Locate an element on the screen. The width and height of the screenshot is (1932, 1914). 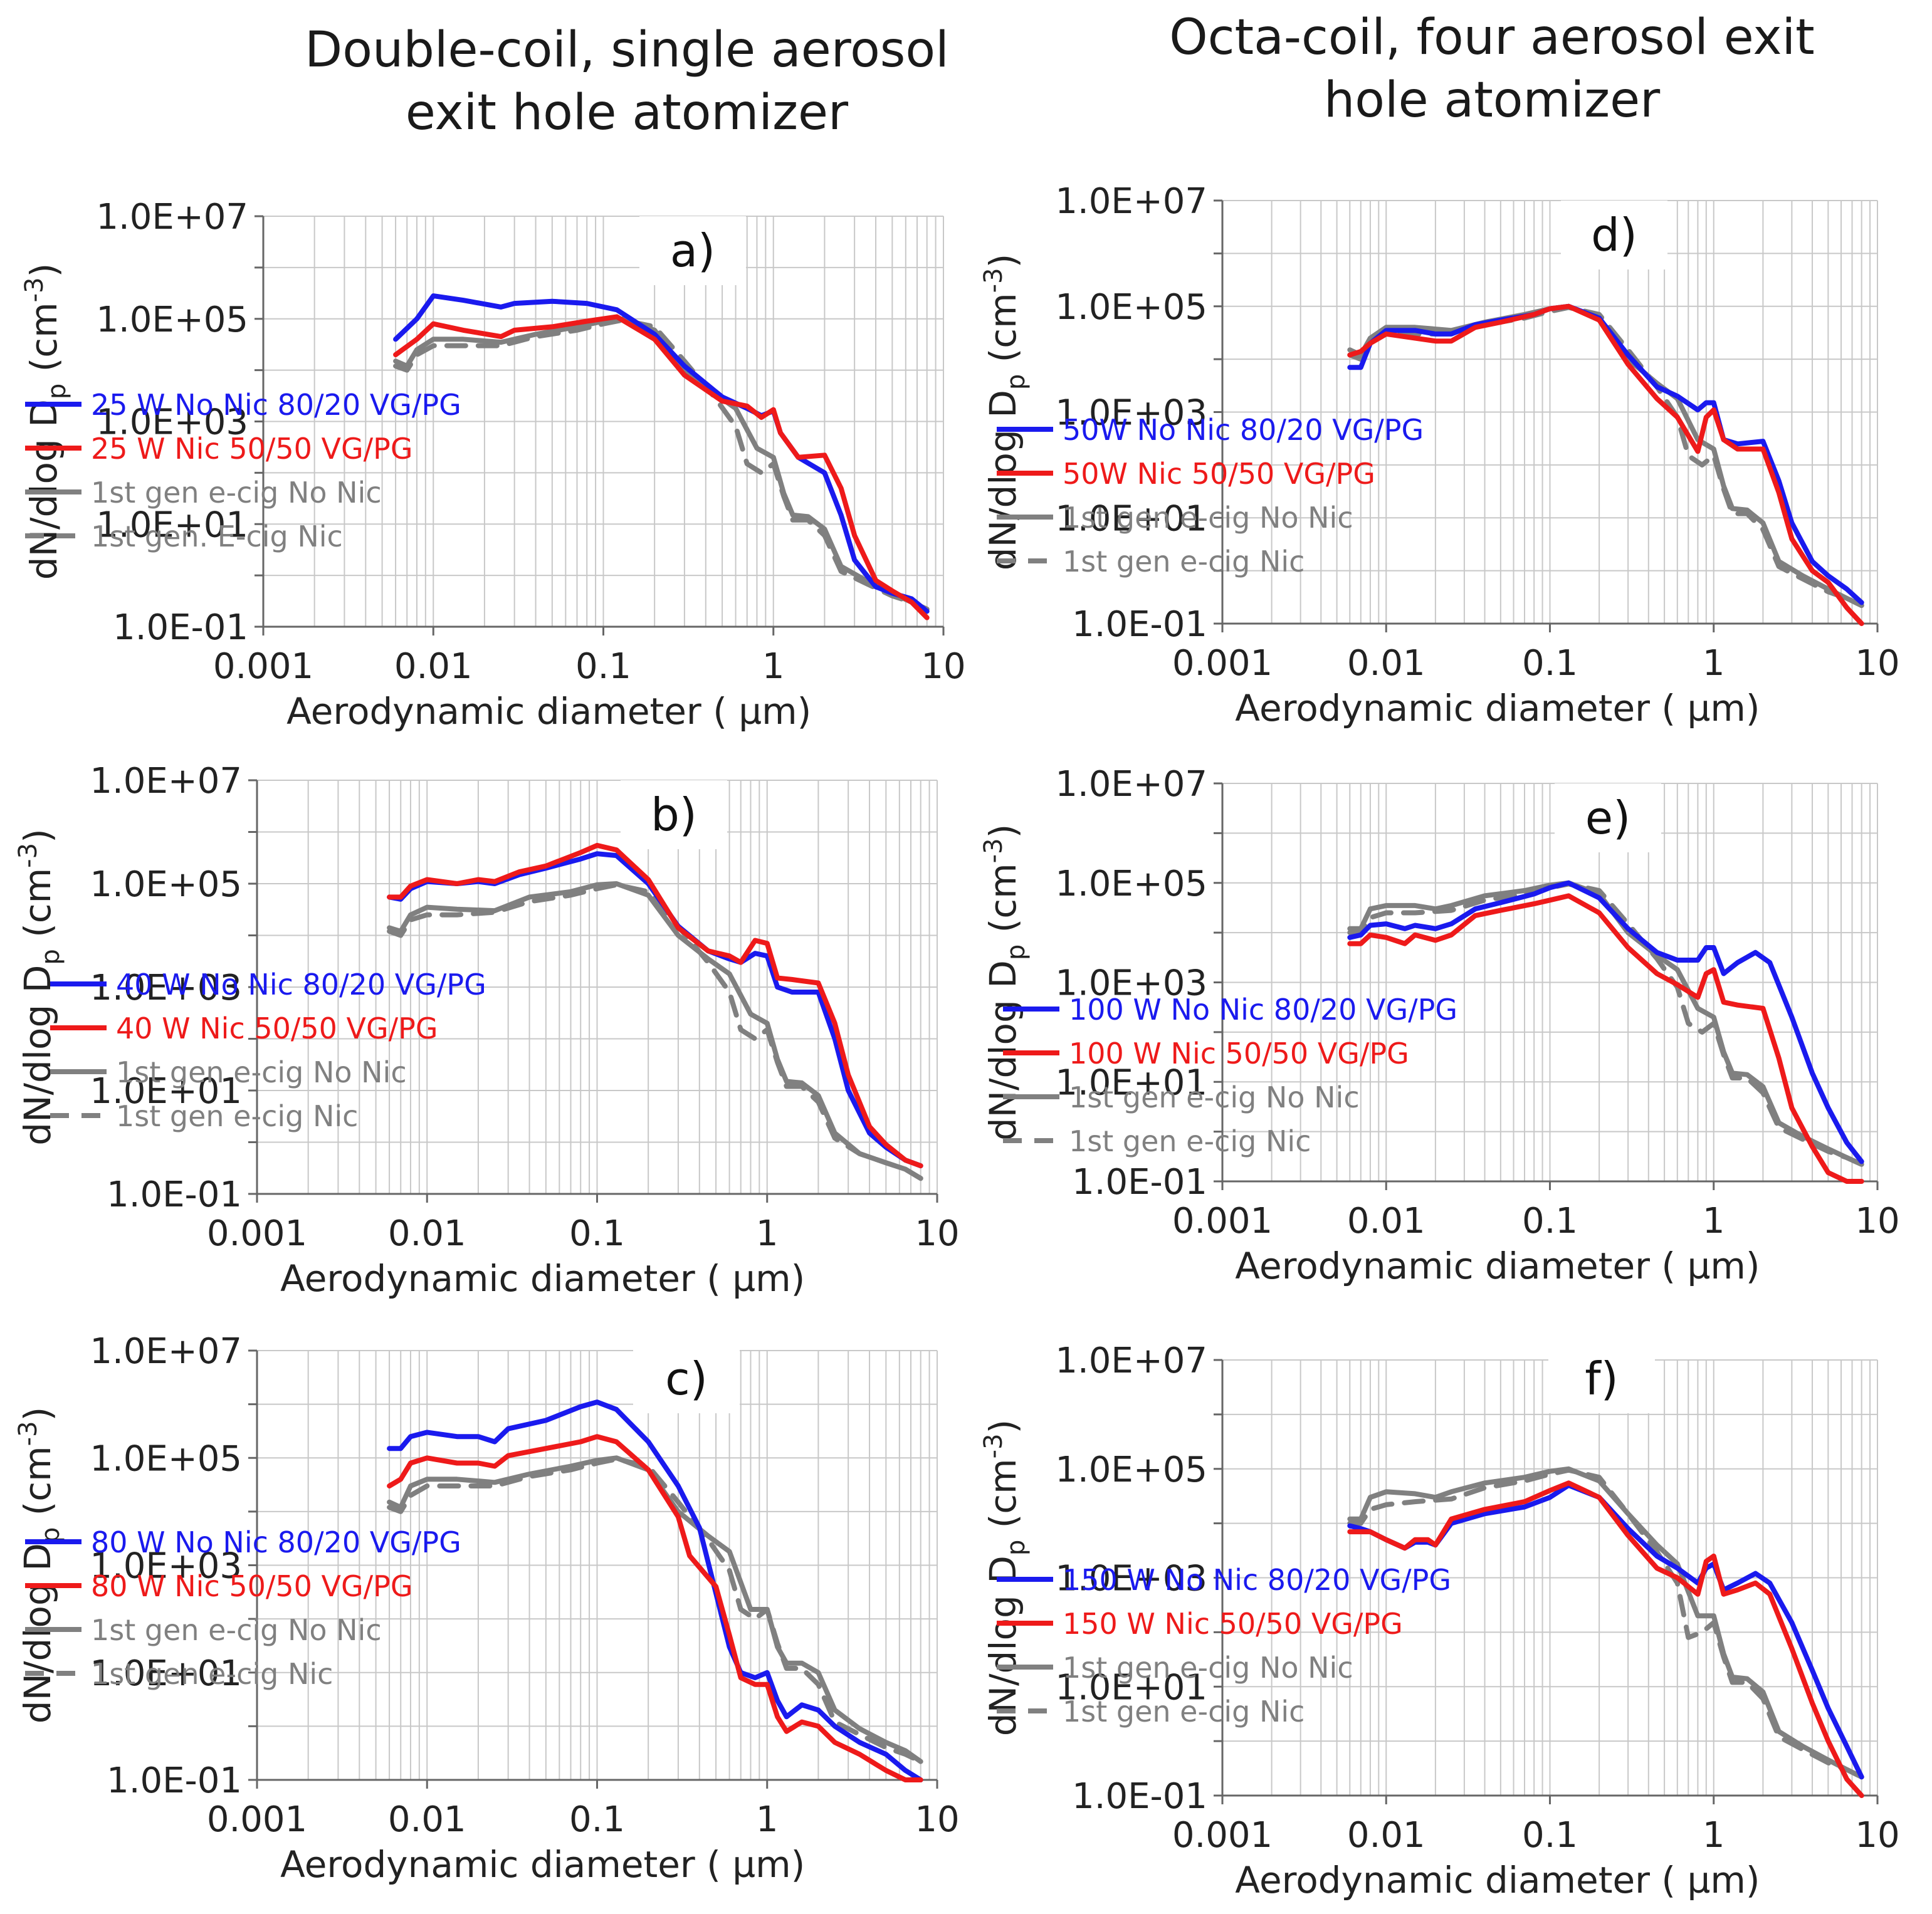
legend-label: 25 W No Nic 80/20 VG/PG is located at coordinates (276, 405).